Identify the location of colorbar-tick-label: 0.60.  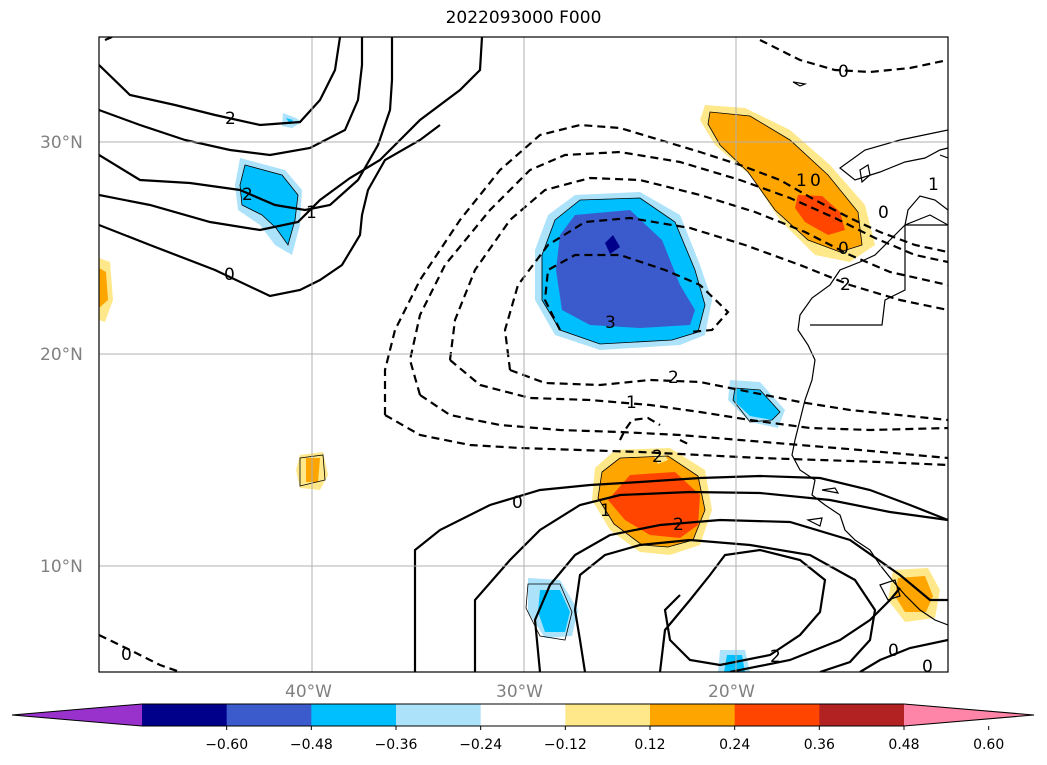
(988, 745).